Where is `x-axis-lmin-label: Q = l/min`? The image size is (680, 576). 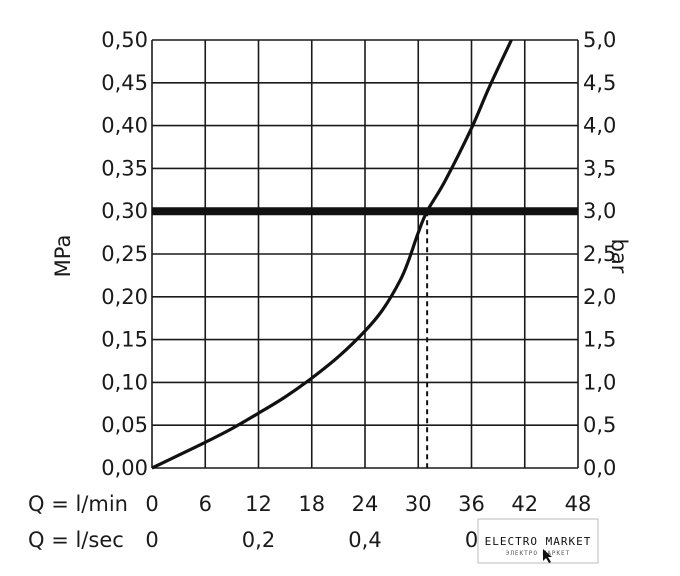
x-axis-lmin-label: Q = l/min is located at coordinates (78, 504).